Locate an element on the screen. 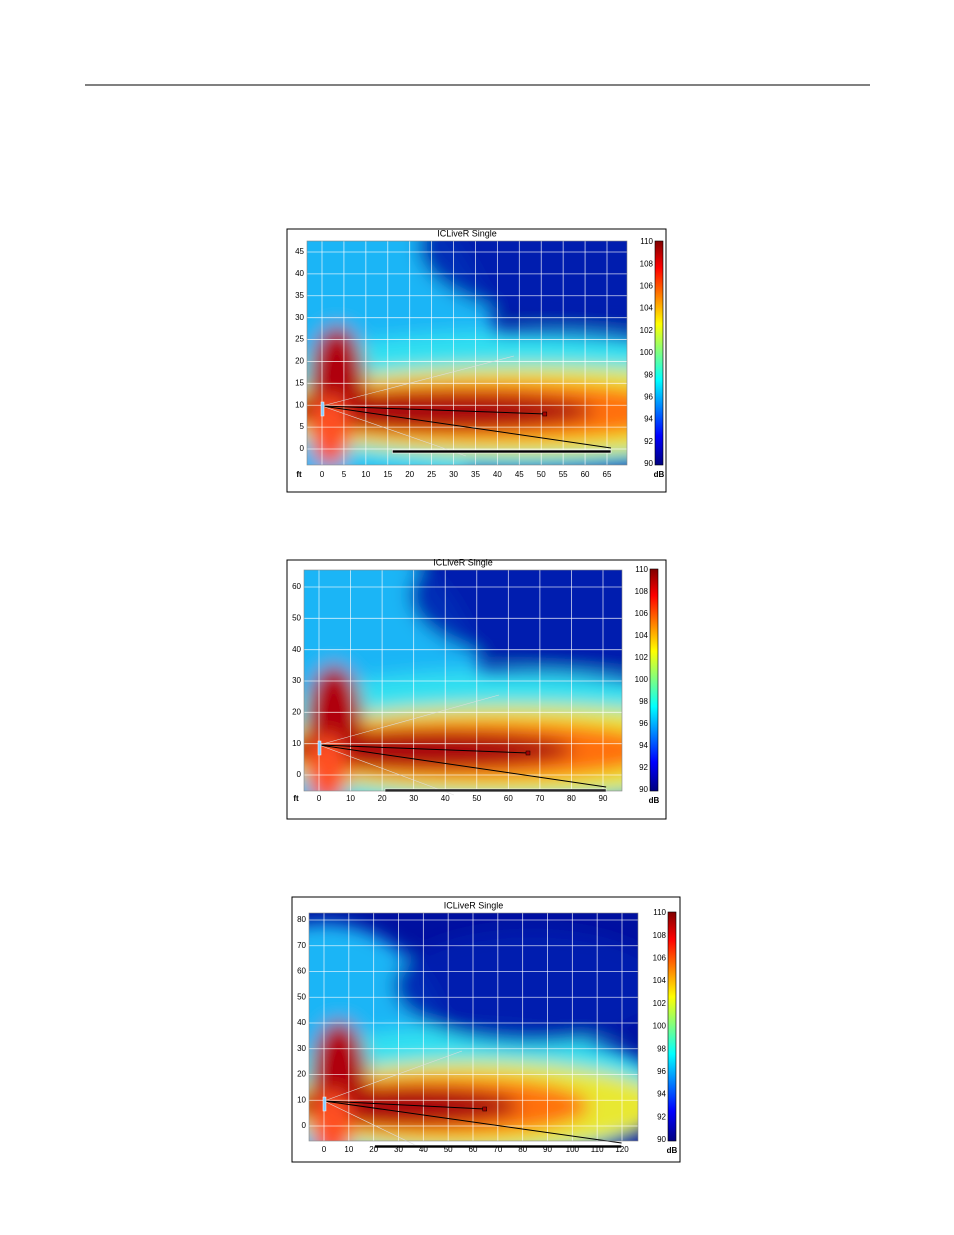 This screenshot has height=1235, width=954. colorbar-label: 98 is located at coordinates (648, 374).